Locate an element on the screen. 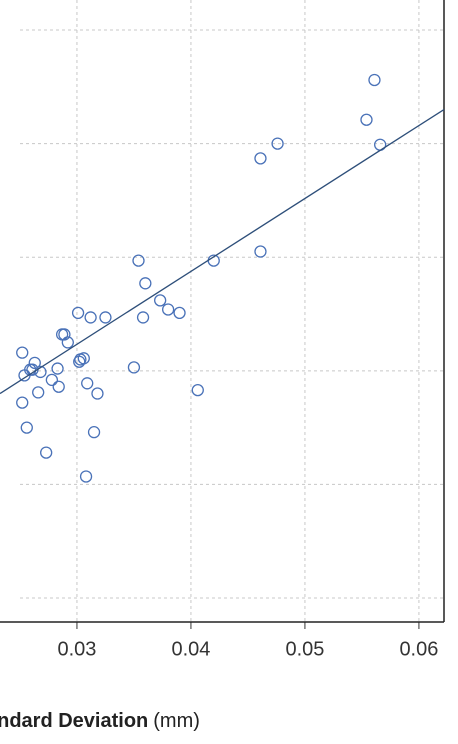 The width and height of the screenshot is (458, 744). x-axis-label-unit: (mm) is located at coordinates (176, 721).